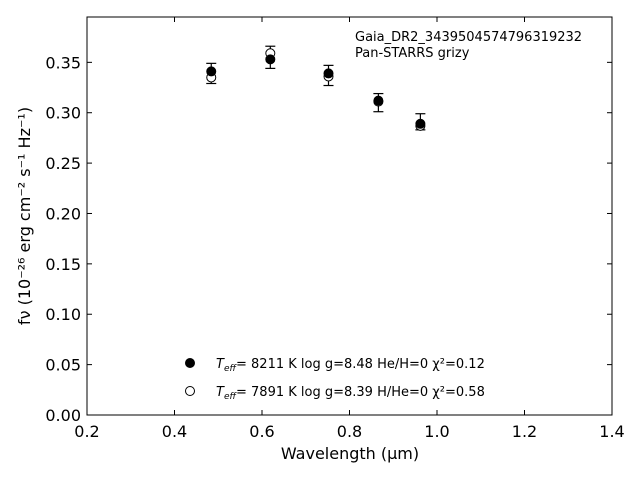  What do you see at coordinates (524, 431) in the screenshot?
I see `x-tick-label-5: 1.2` at bounding box center [524, 431].